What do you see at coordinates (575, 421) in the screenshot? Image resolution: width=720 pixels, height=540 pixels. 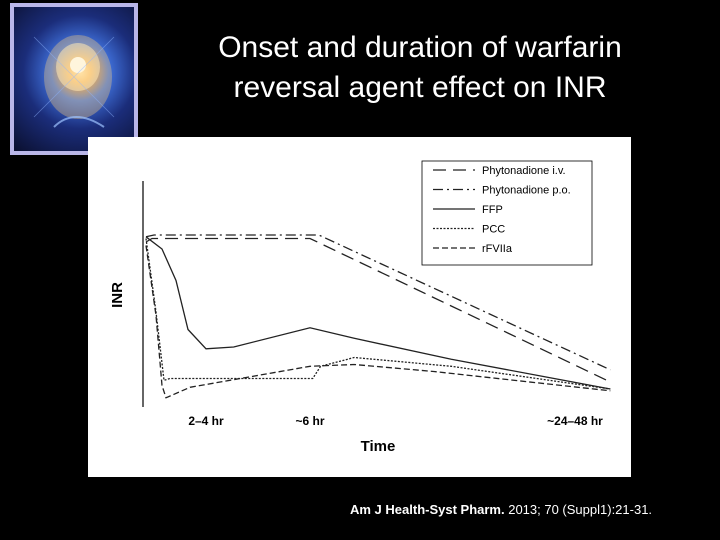 I see `x-tick-label-2: ~24–48 hr` at bounding box center [575, 421].